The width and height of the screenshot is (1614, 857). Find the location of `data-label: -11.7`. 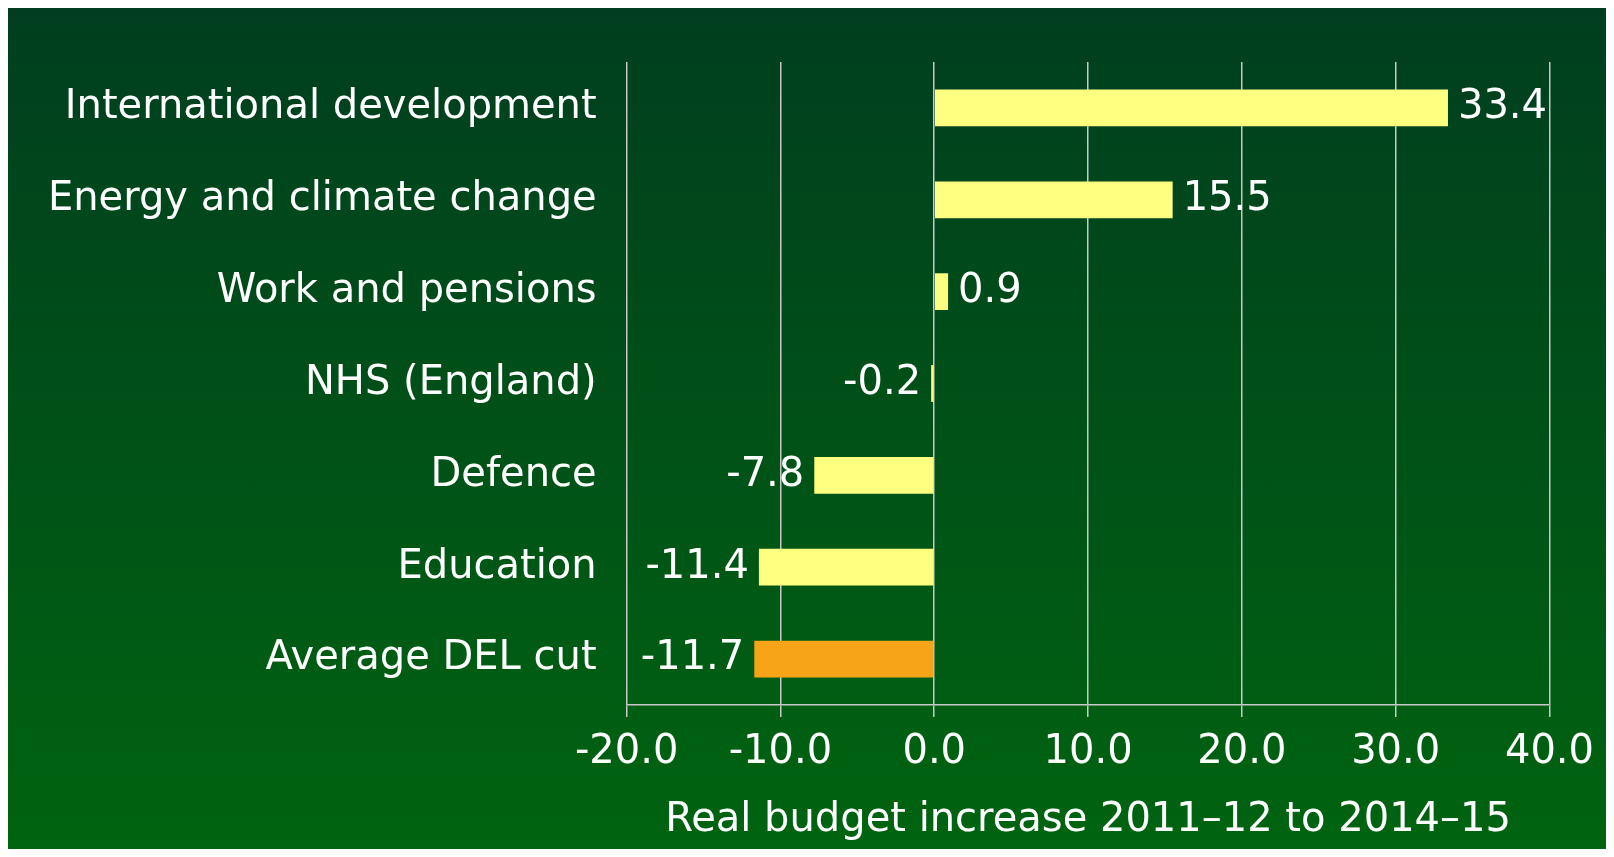

data-label: -11.7 is located at coordinates (692, 655).